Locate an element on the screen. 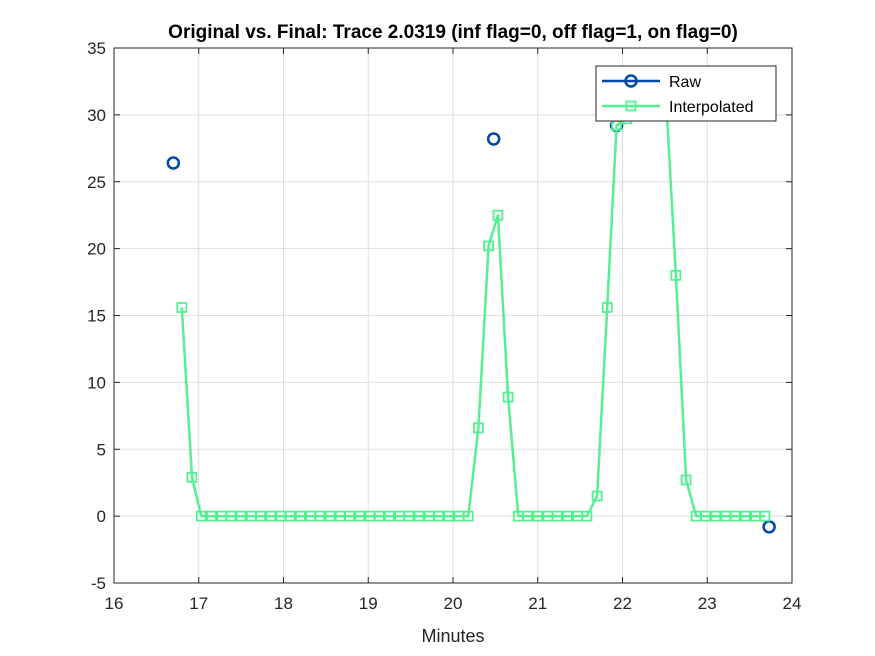  legend: Raw Interpolated is located at coordinates (686, 93).